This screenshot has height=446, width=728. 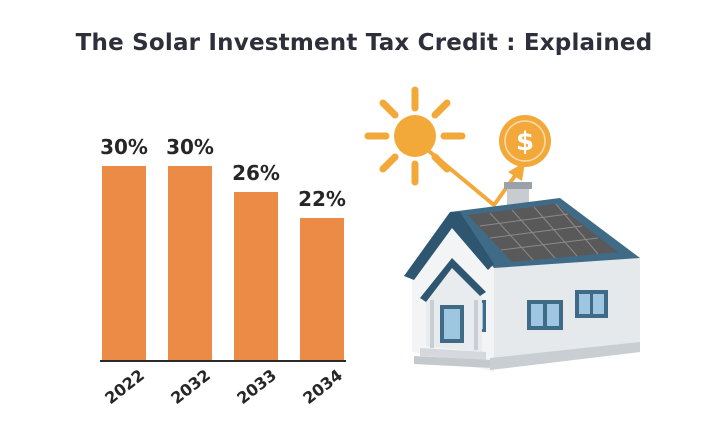 I want to click on x-tick-label-2033: 2033, so click(x=256, y=386).